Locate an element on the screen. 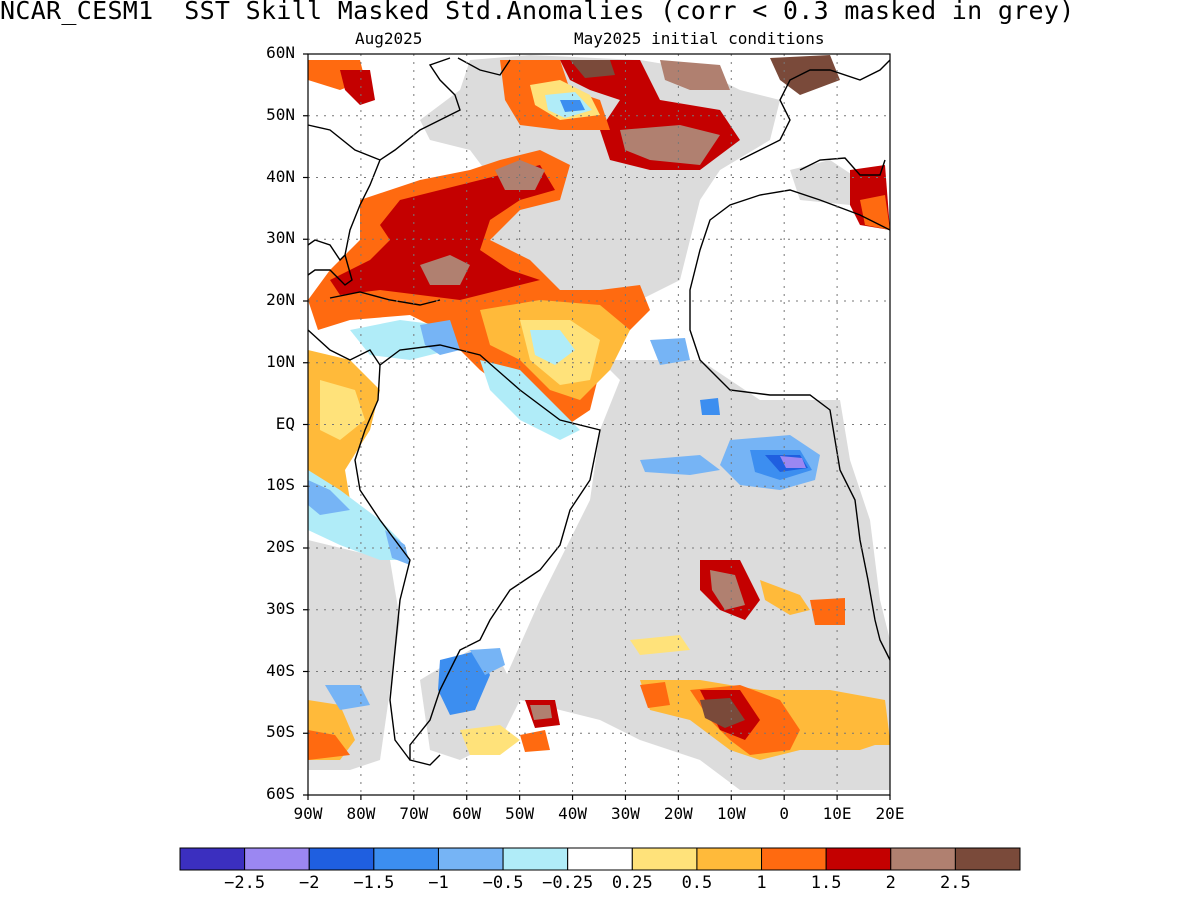 The width and height of the screenshot is (1200, 900). longitude-label: 30W is located at coordinates (625, 813).